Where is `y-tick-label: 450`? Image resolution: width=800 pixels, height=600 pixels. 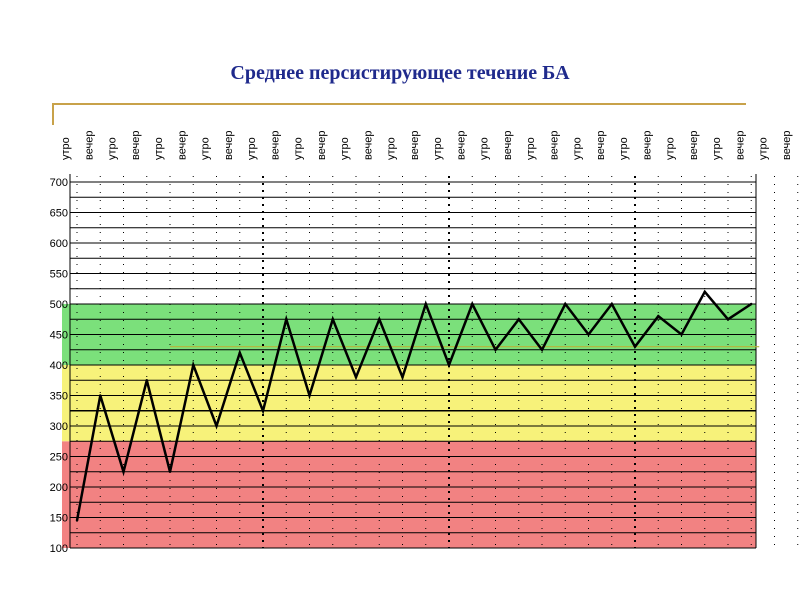 y-tick-label: 450 is located at coordinates (59, 336).